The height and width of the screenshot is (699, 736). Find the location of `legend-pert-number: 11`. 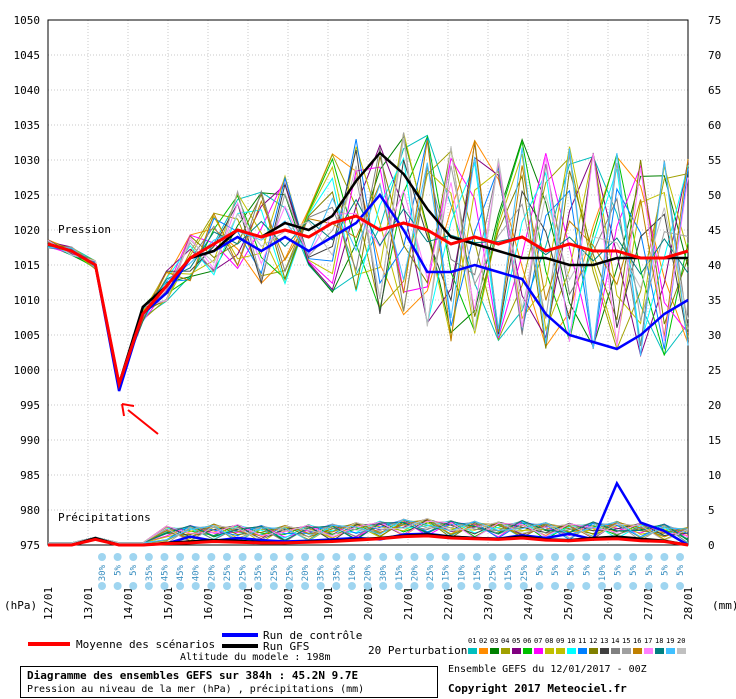

legend-pert-number: 11 is located at coordinates (582, 641).